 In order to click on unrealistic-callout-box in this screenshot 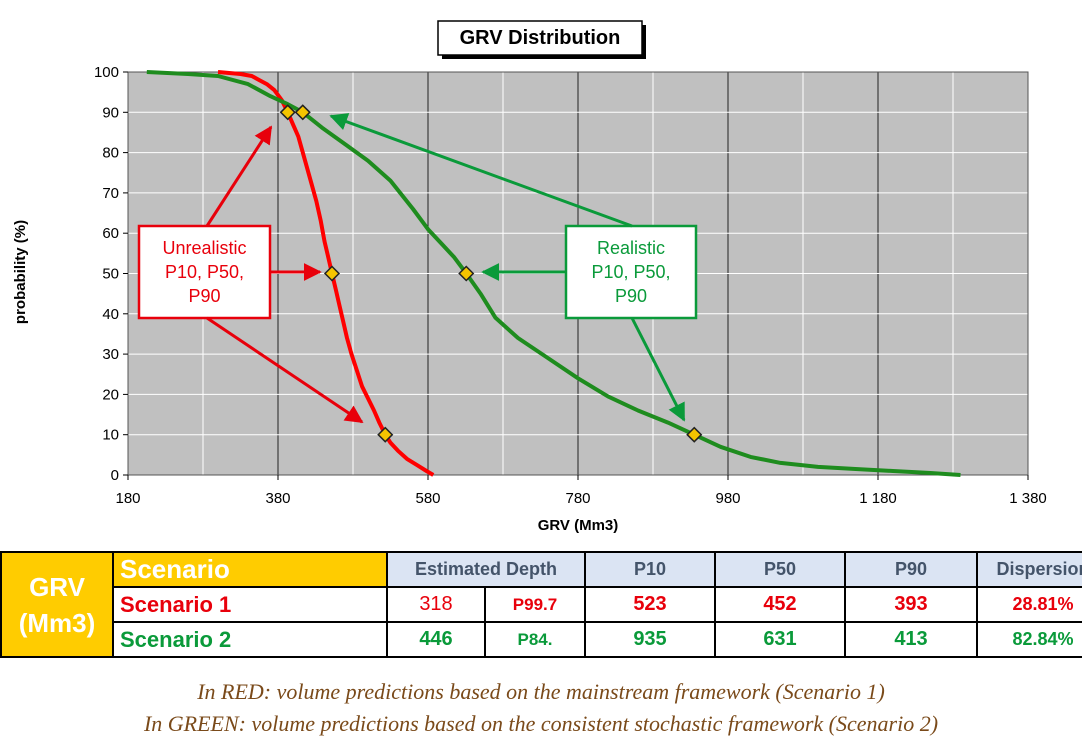, I will do `click(204, 272)`.